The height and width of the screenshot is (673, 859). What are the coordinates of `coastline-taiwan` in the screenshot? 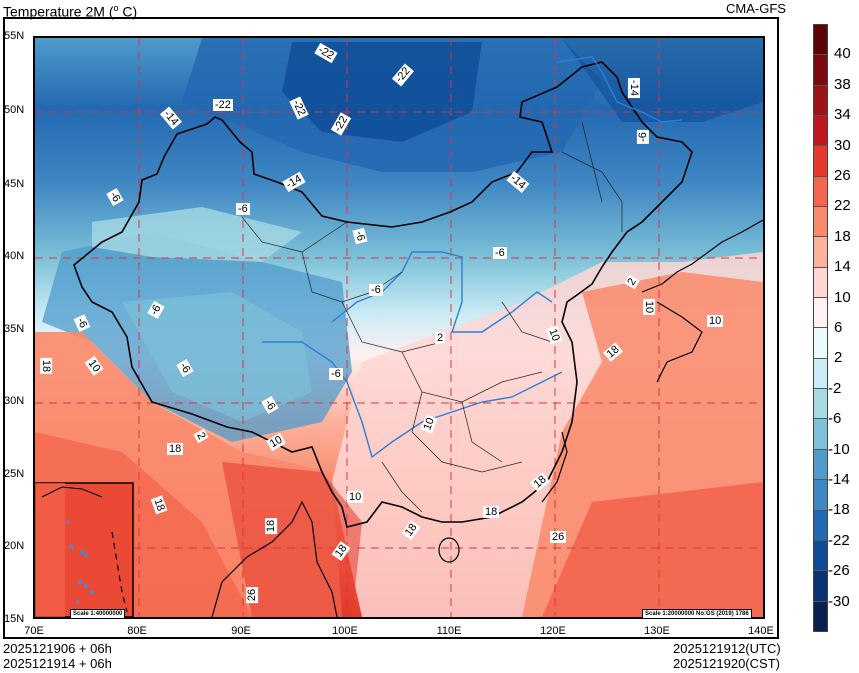 It's located at (554, 467).